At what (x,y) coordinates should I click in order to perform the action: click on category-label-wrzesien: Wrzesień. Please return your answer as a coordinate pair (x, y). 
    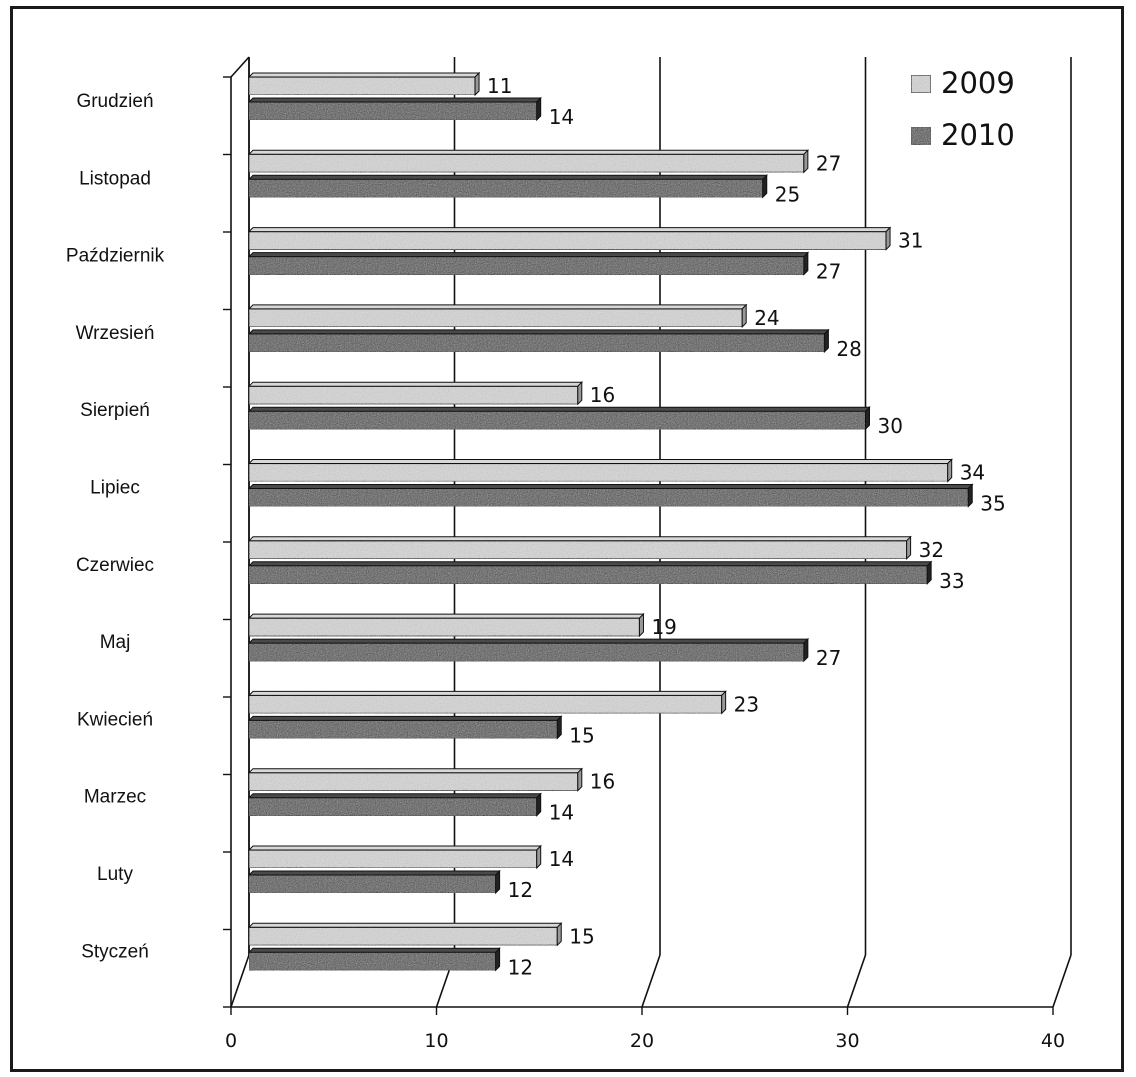
    Looking at the image, I should click on (115, 333).